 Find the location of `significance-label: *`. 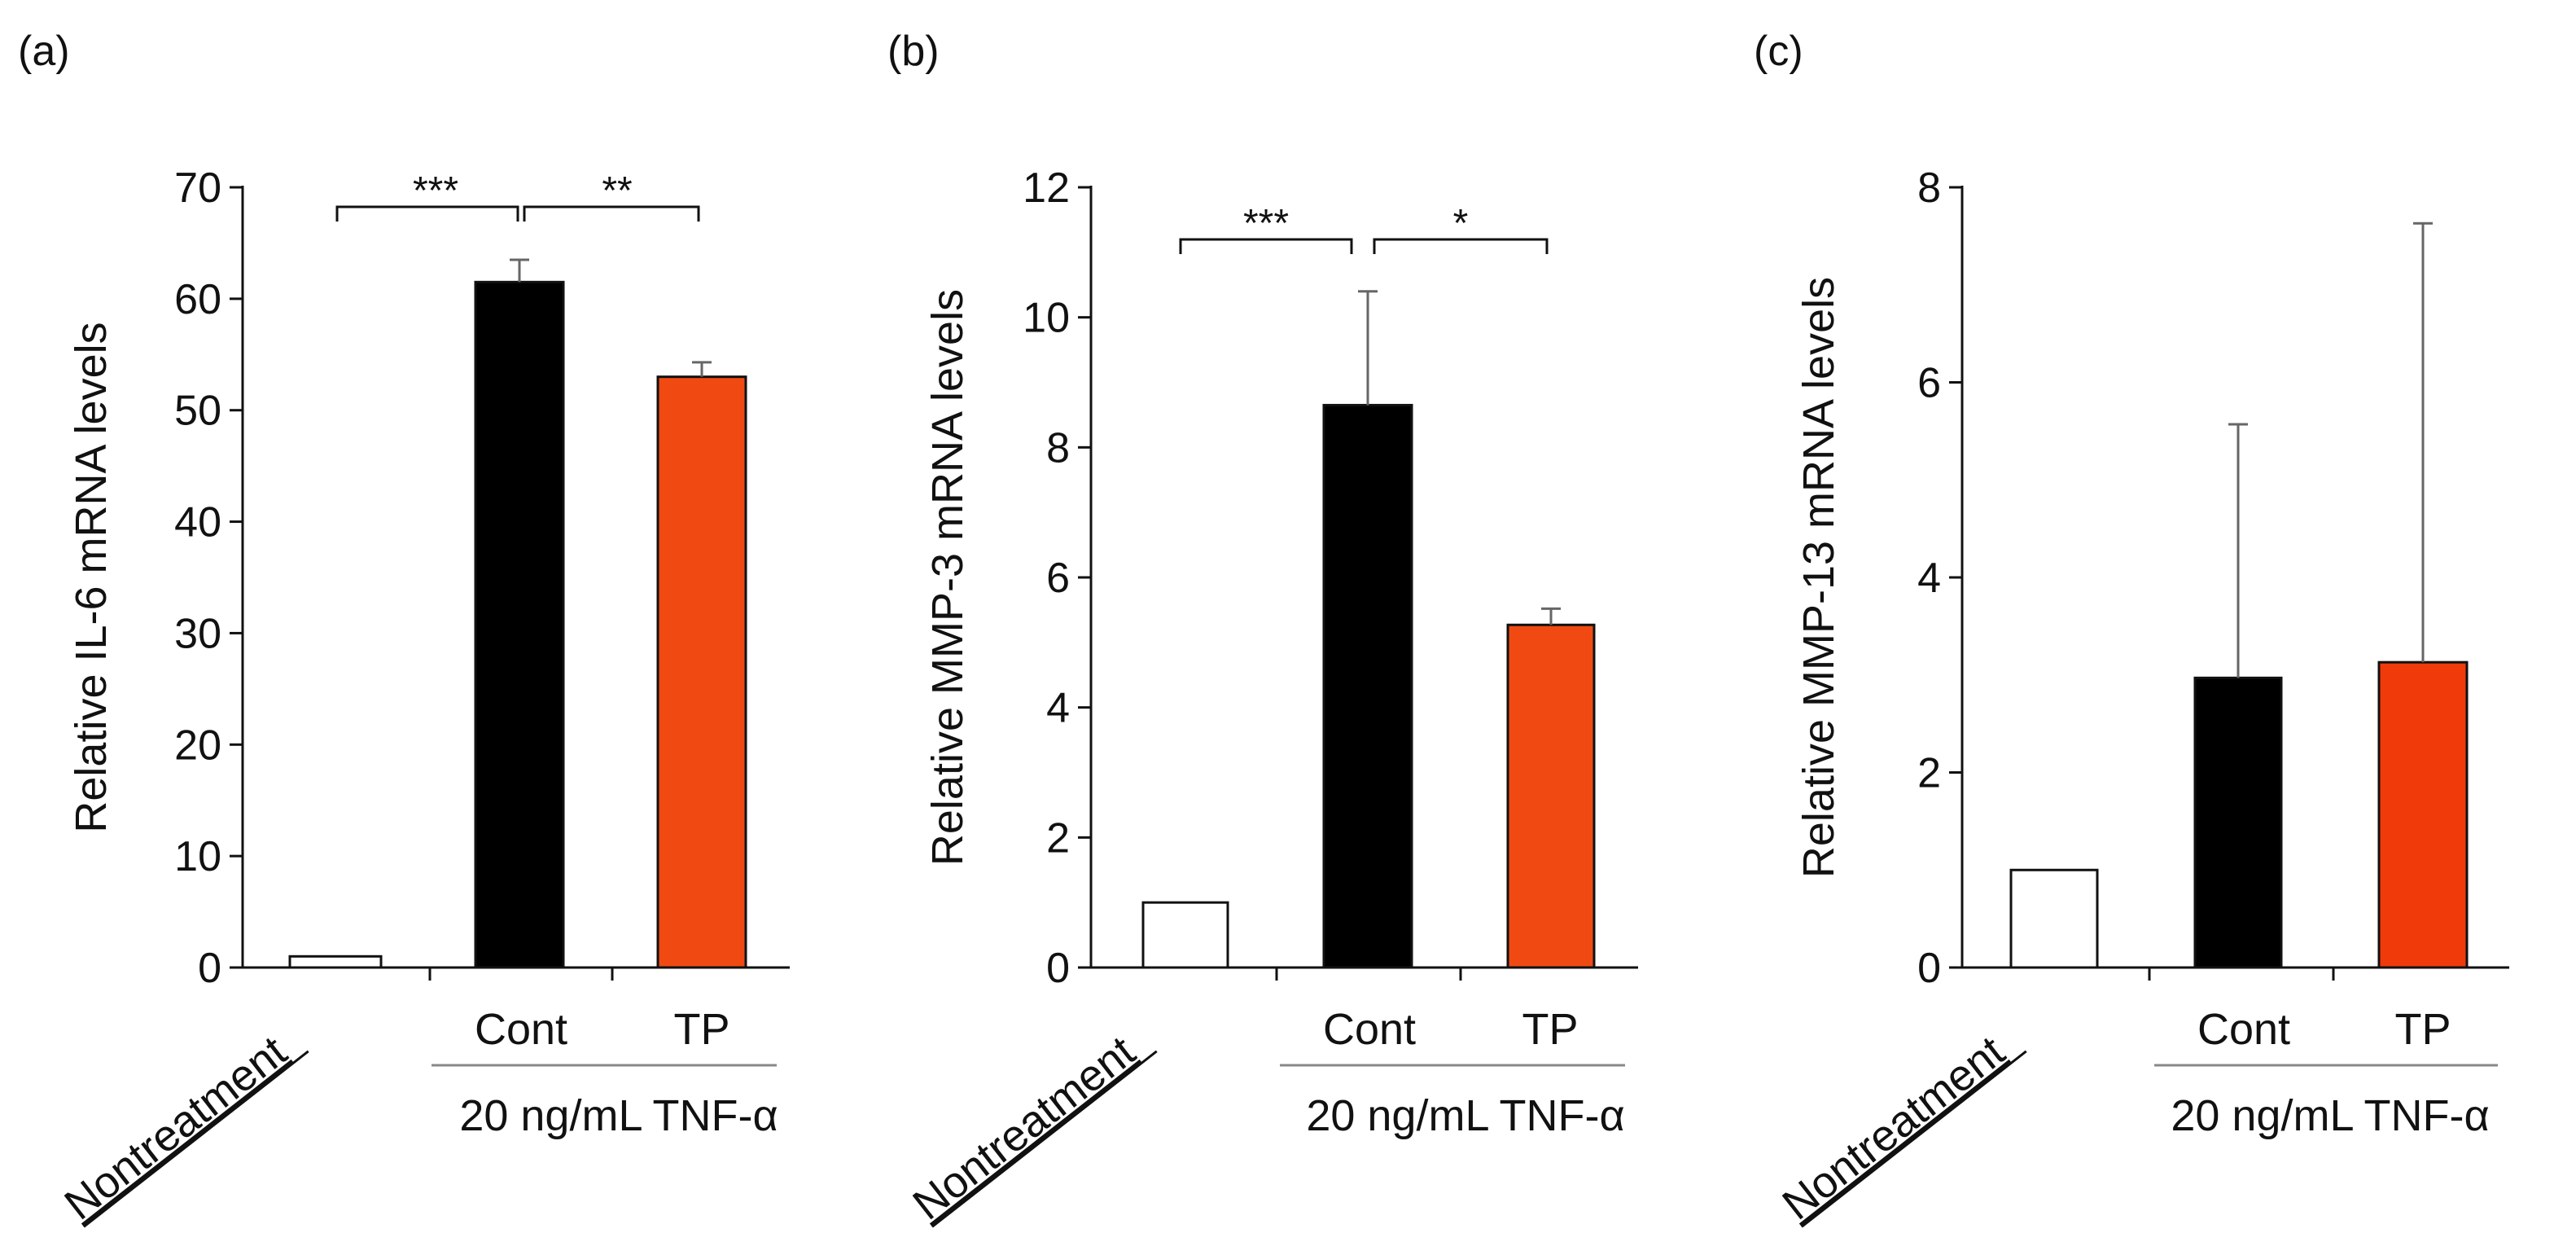

significance-label: * is located at coordinates (1461, 223).